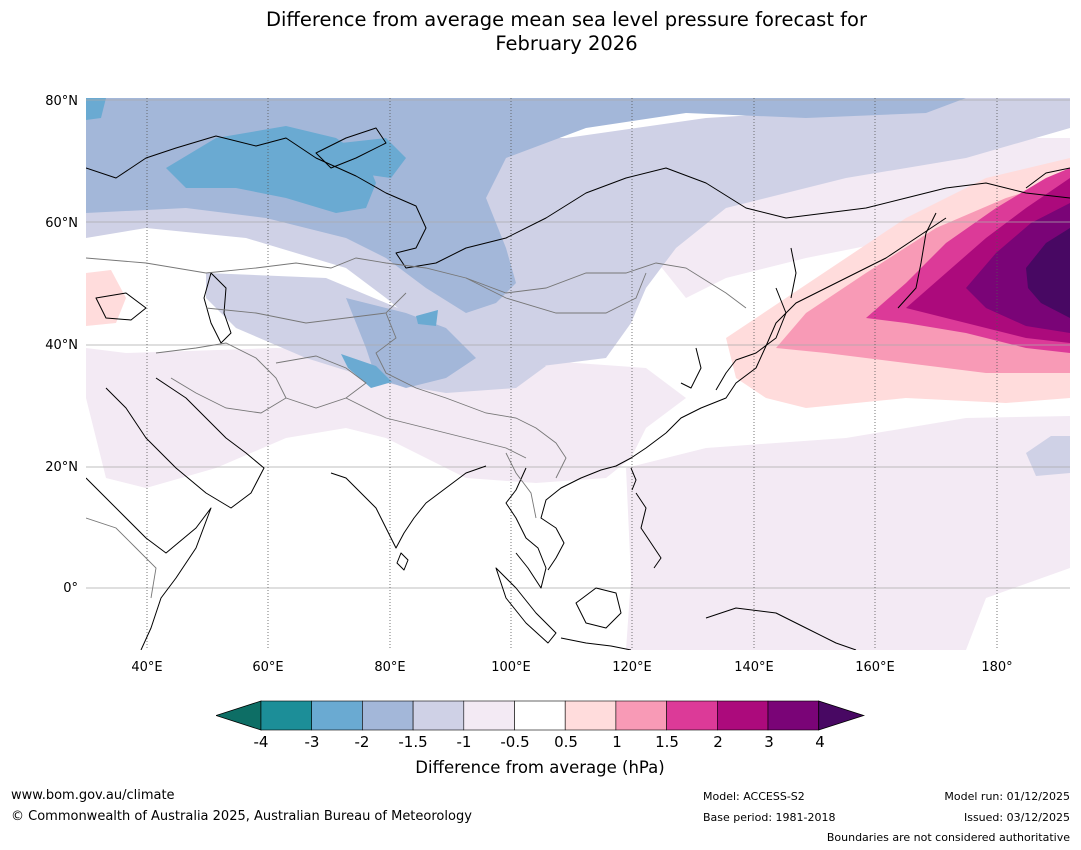  I want to click on colorbar-swatches, so click(541, 715).